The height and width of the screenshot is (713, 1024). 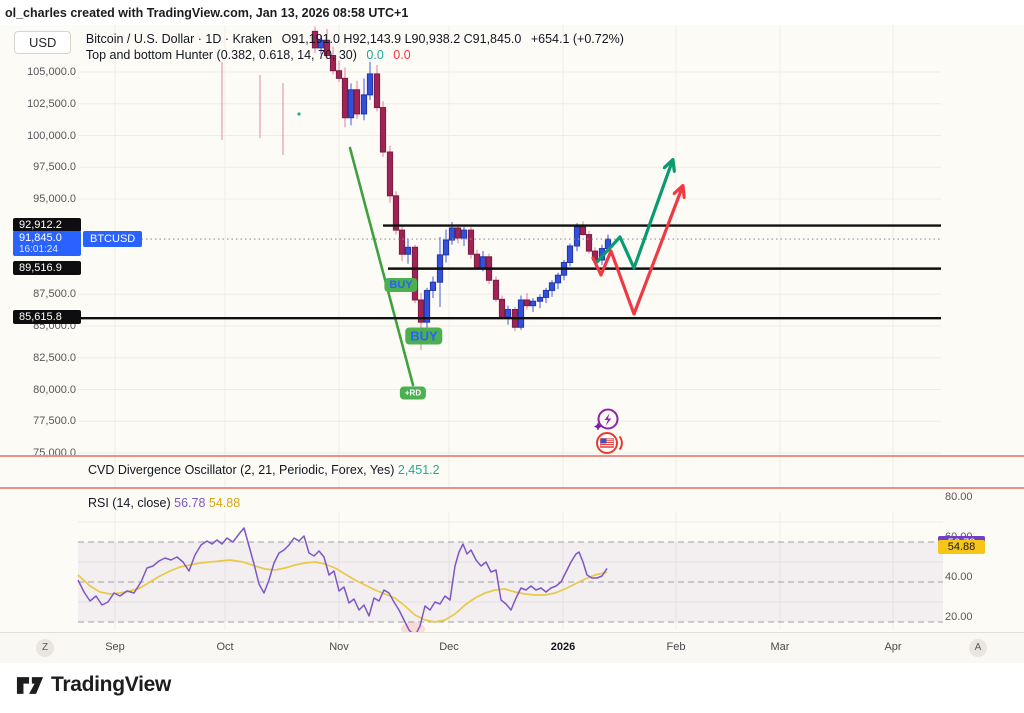 I want to click on scroll-left-button: Z, so click(x=45, y=648).